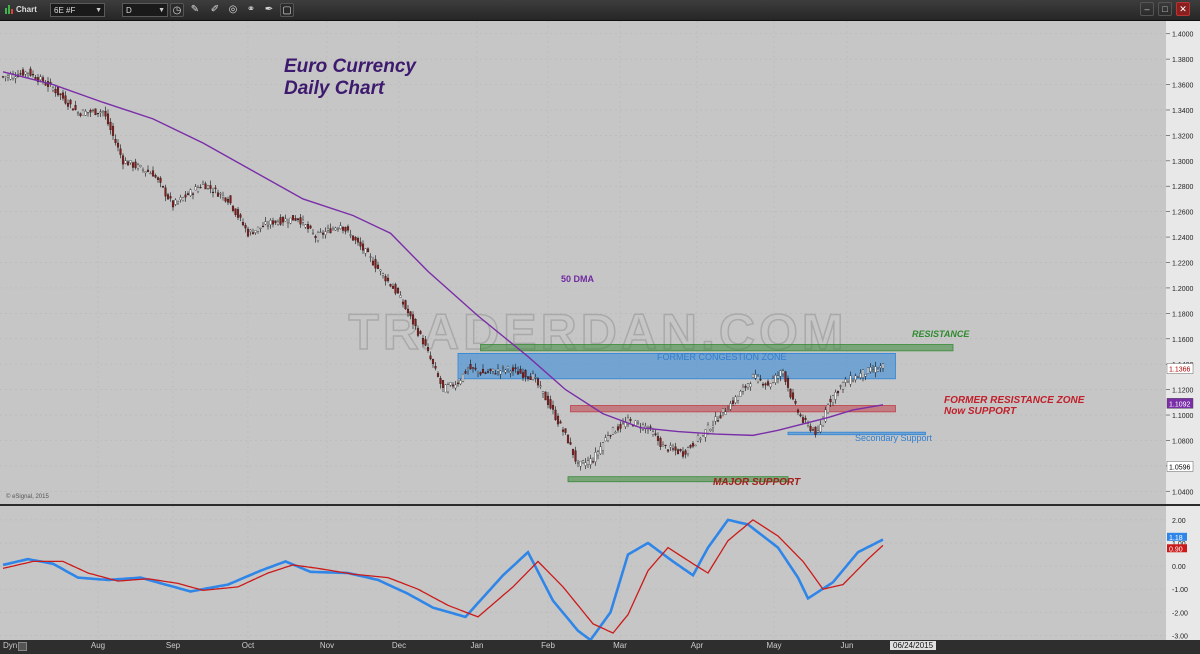  What do you see at coordinates (1176, 549) in the screenshot?
I see `osc-tag-label: 0.90` at bounding box center [1176, 549].